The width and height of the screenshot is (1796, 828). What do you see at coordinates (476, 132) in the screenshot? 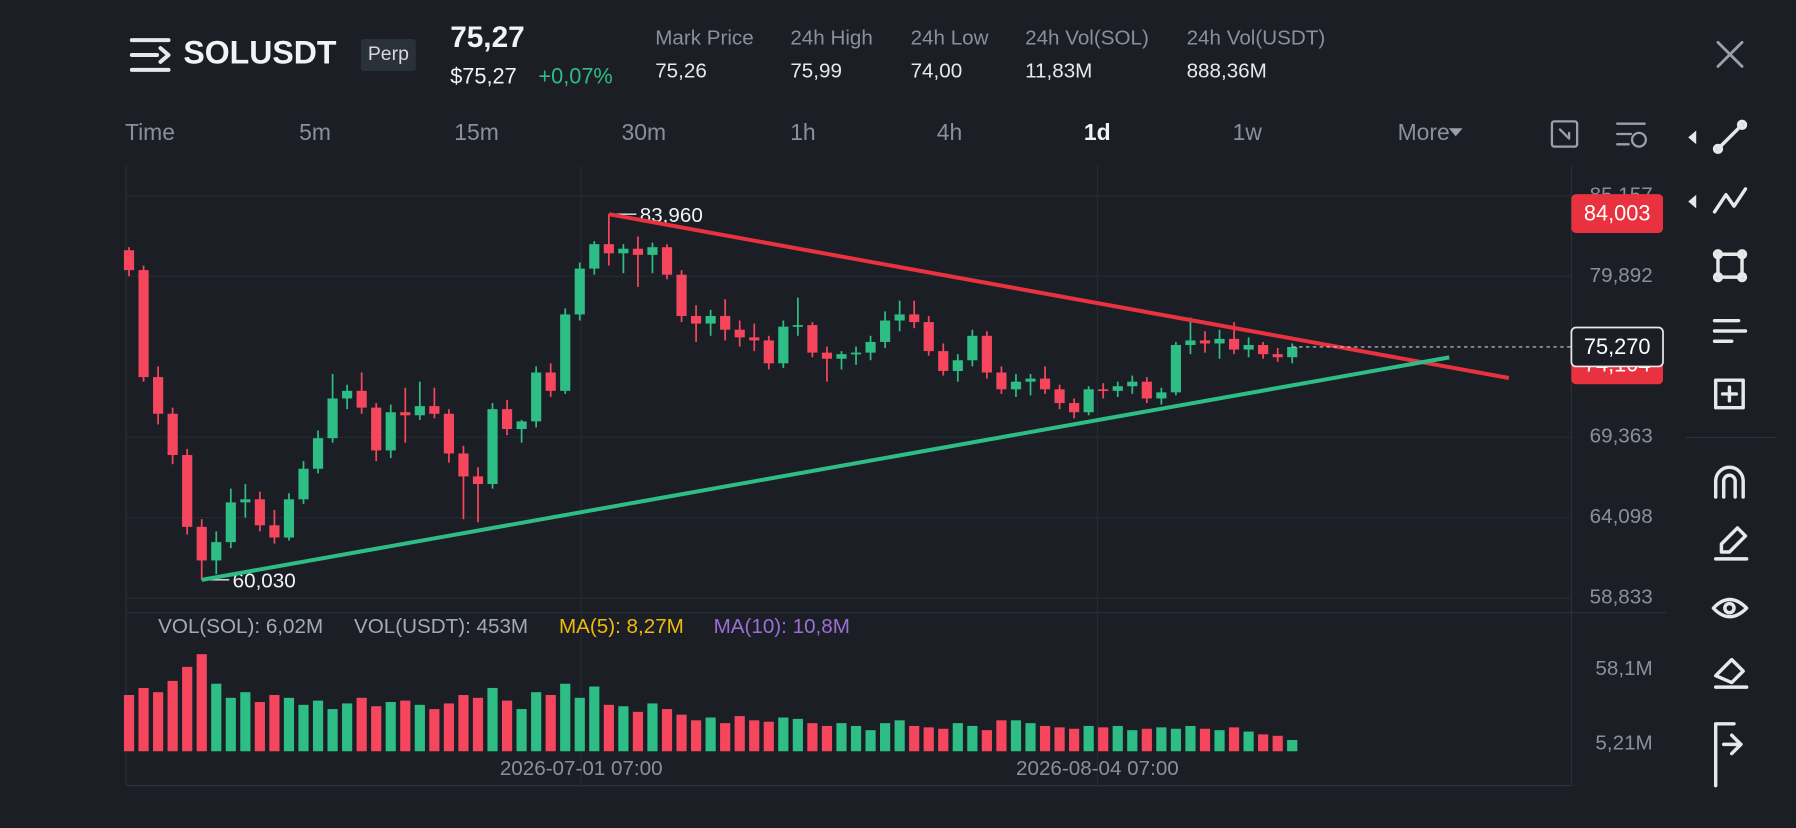
I see `timeframe: 15m` at bounding box center [476, 132].